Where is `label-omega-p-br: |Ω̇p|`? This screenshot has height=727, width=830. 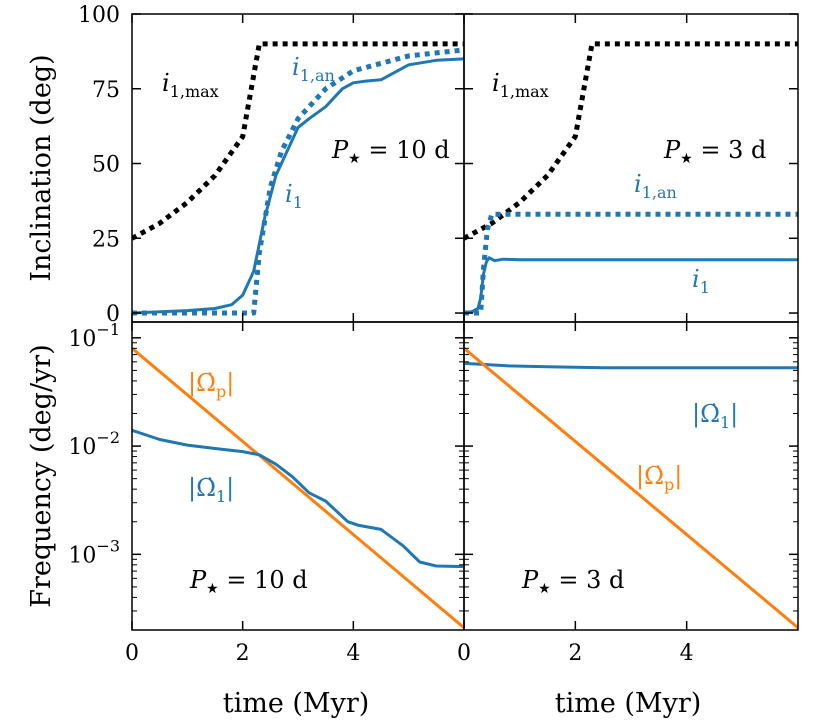
label-omega-p-br: |Ω̇p| is located at coordinates (659, 478).